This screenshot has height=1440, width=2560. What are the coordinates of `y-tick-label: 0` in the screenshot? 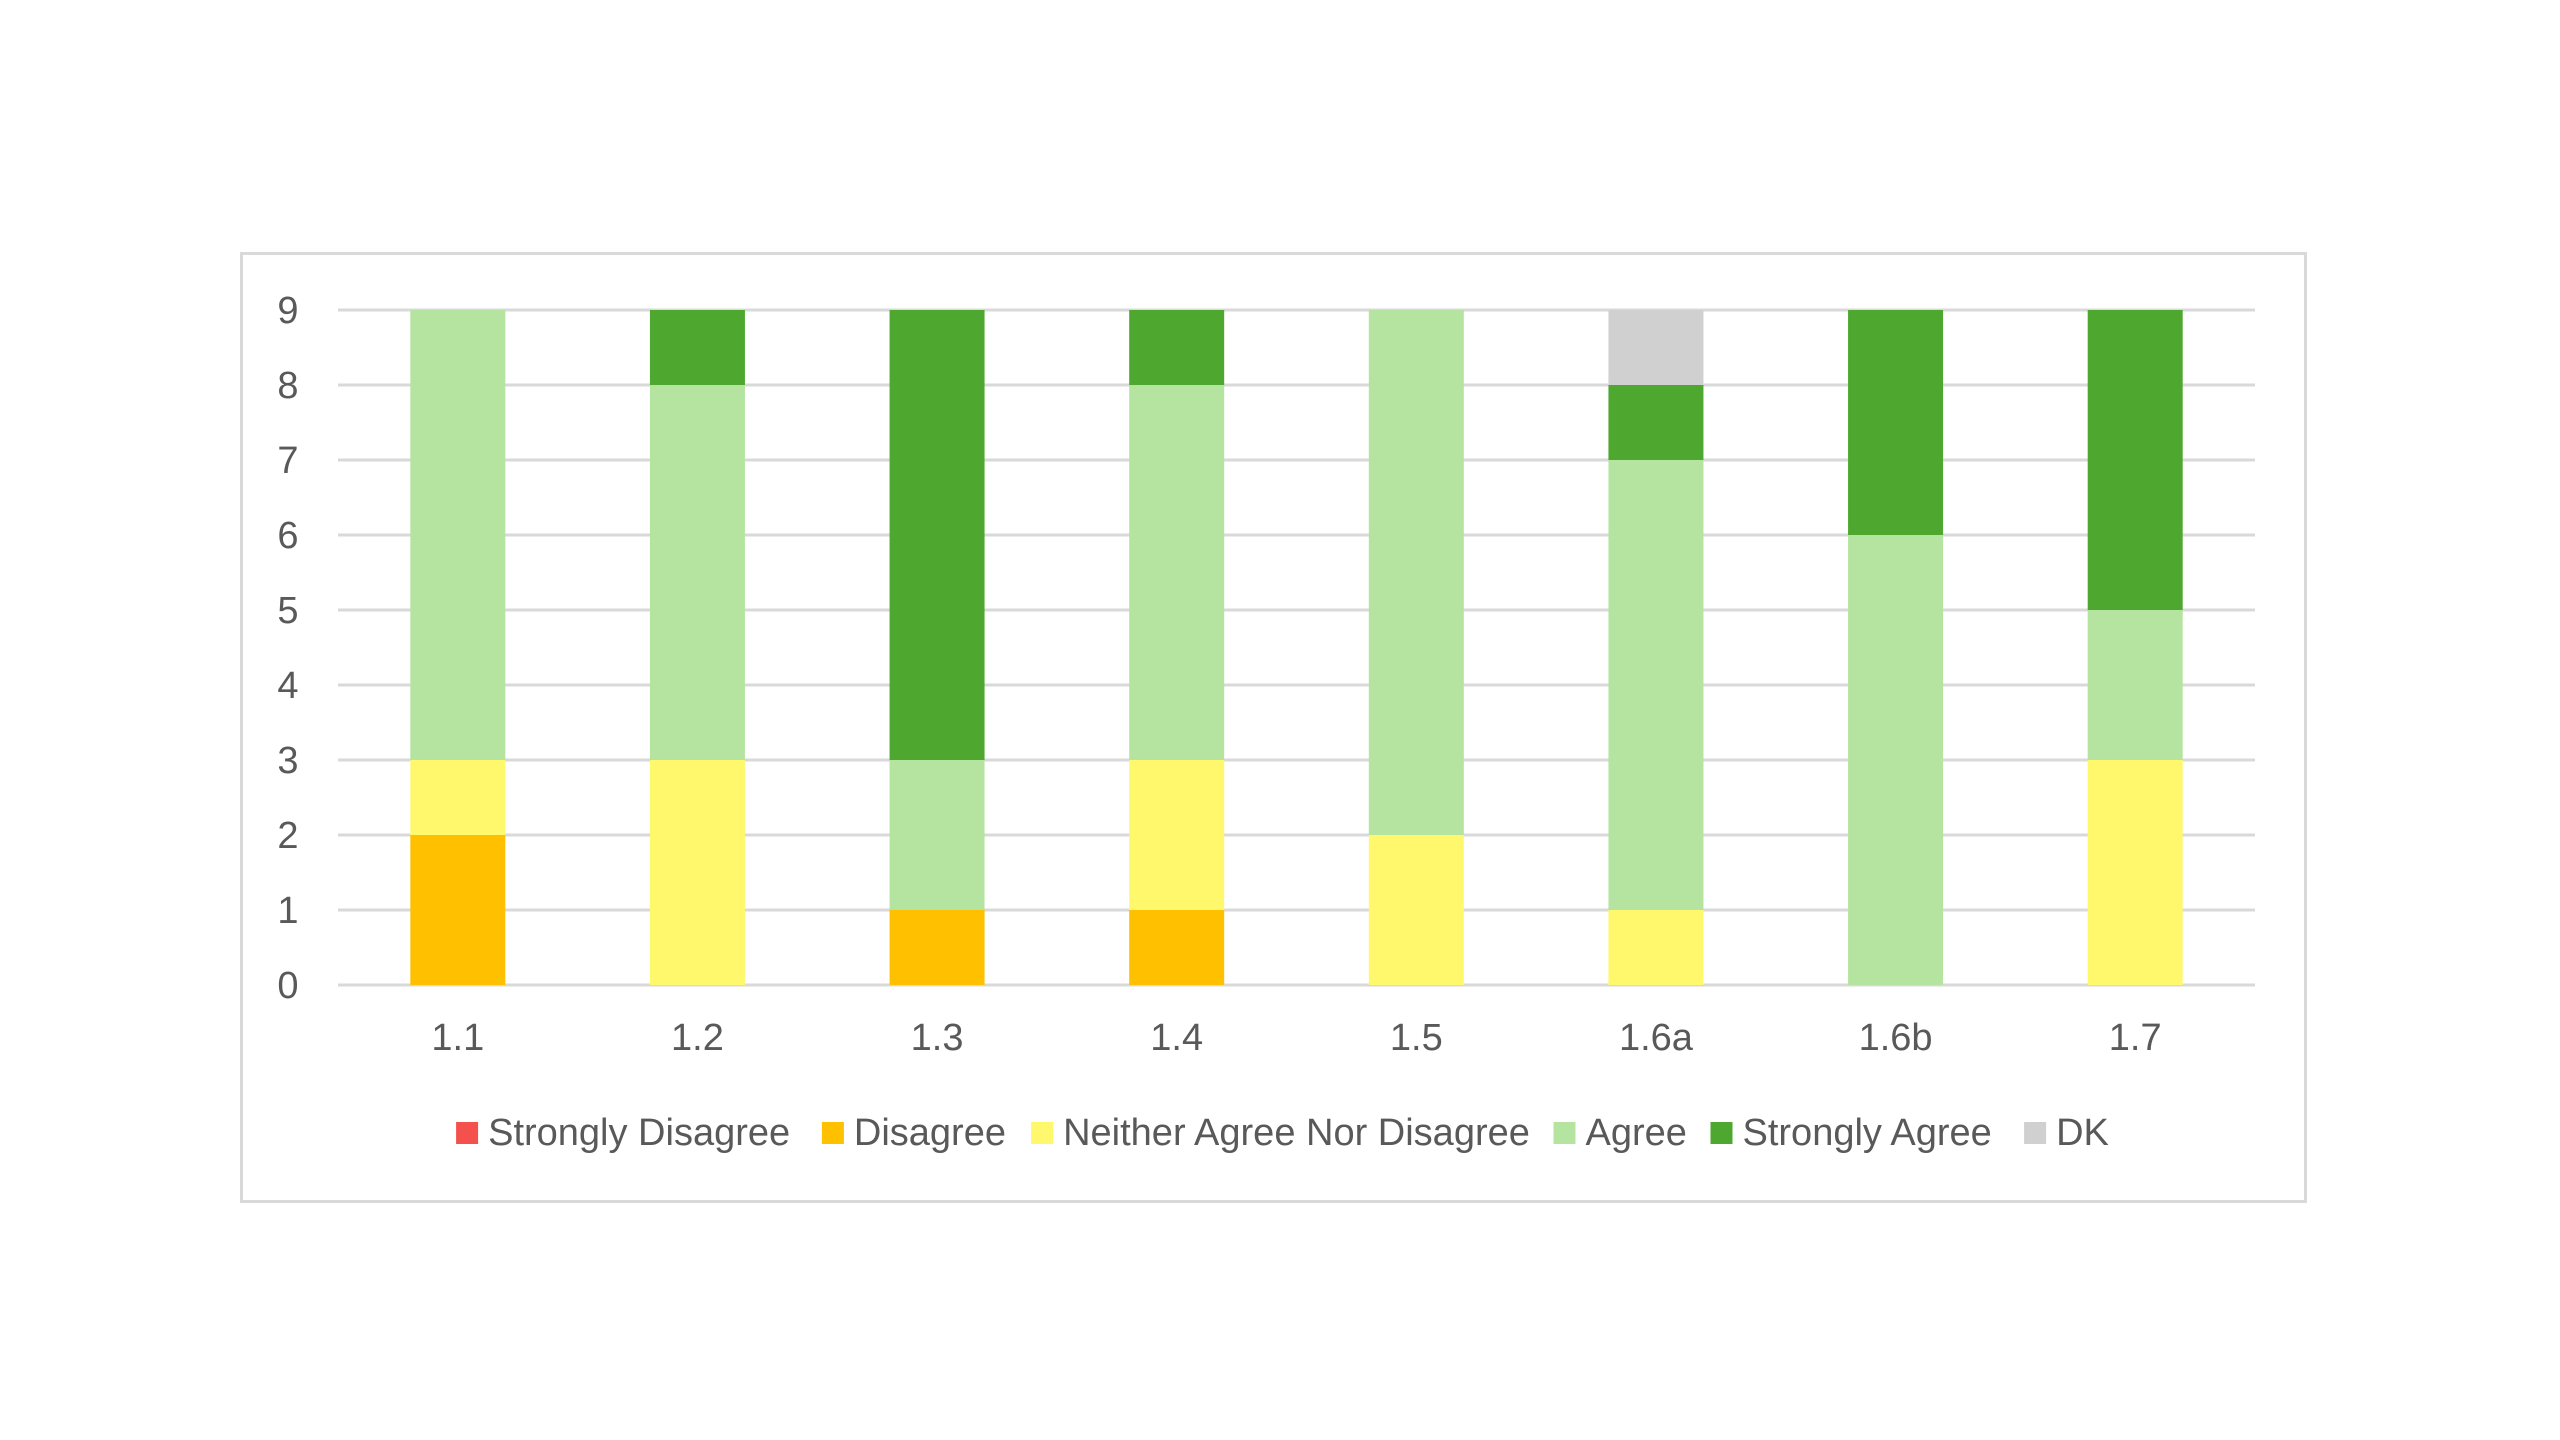 It's located at (287, 986).